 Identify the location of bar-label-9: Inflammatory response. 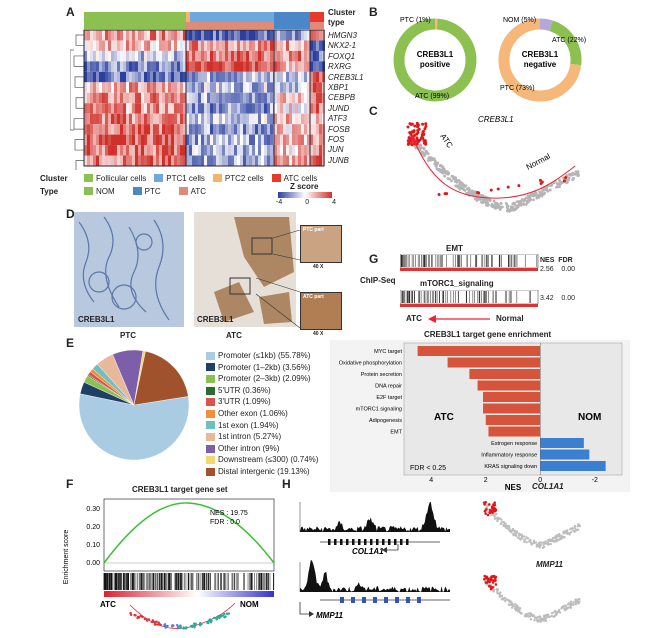
(509, 456).